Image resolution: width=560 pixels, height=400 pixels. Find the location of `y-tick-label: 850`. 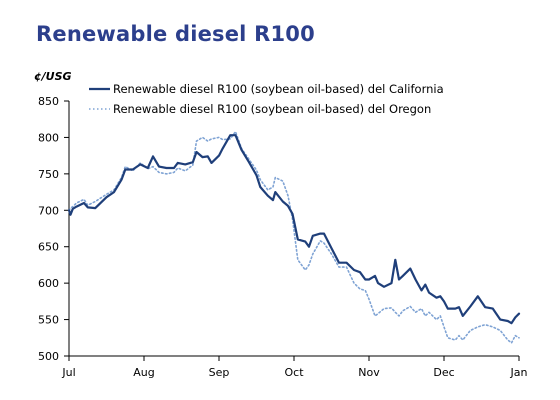

y-tick-label: 850 is located at coordinates (48, 101).